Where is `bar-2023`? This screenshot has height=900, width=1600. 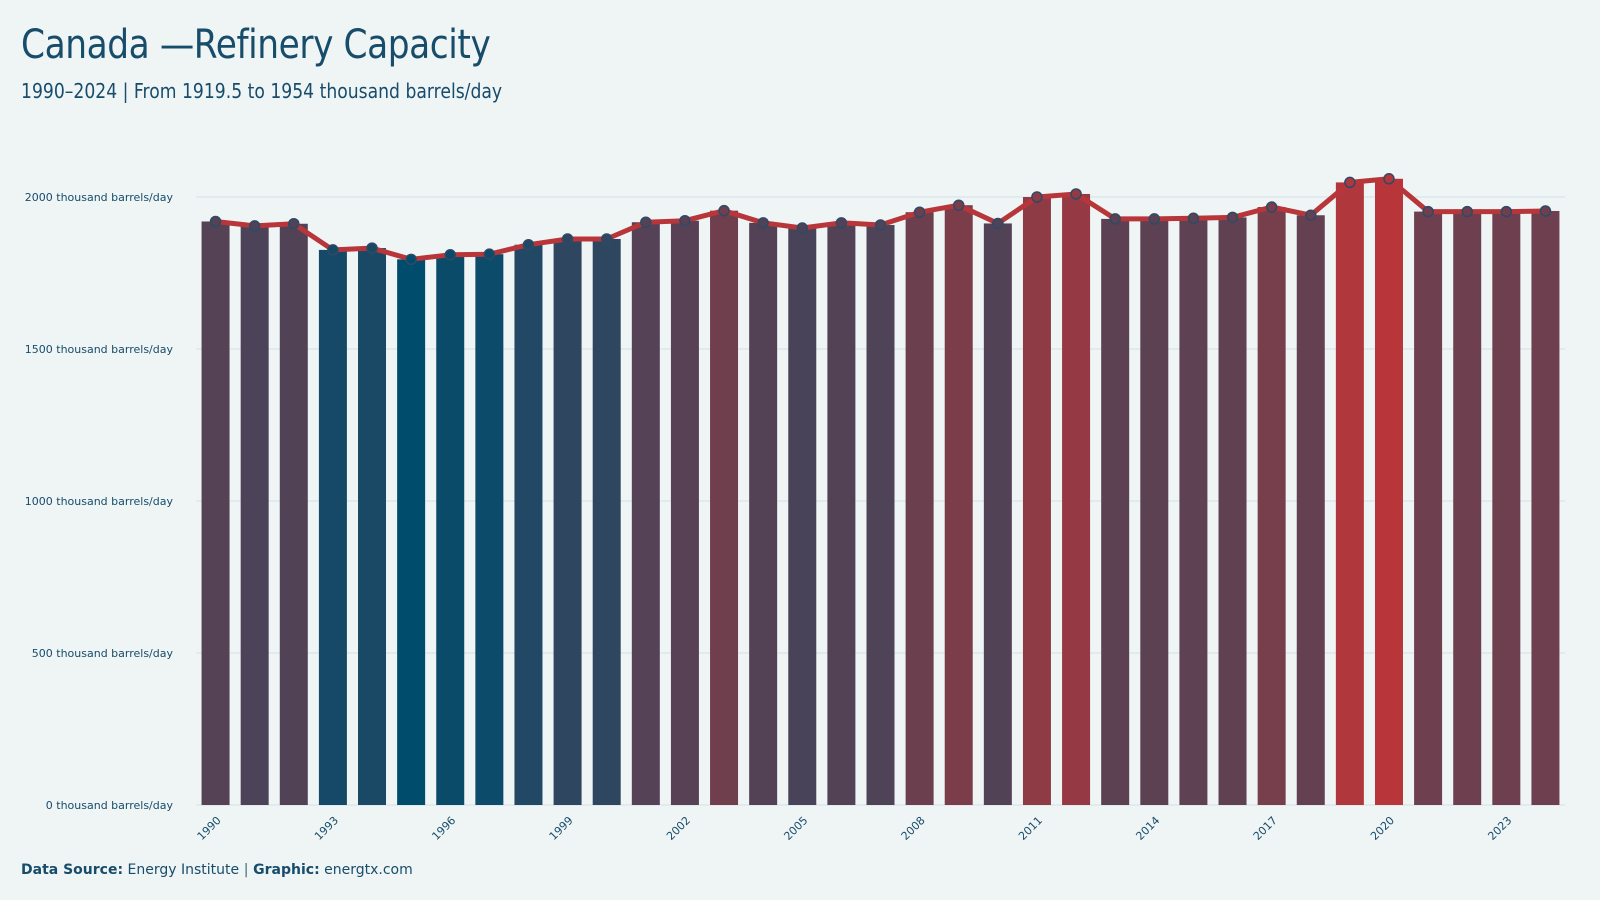
bar-2023 is located at coordinates (1506, 508).